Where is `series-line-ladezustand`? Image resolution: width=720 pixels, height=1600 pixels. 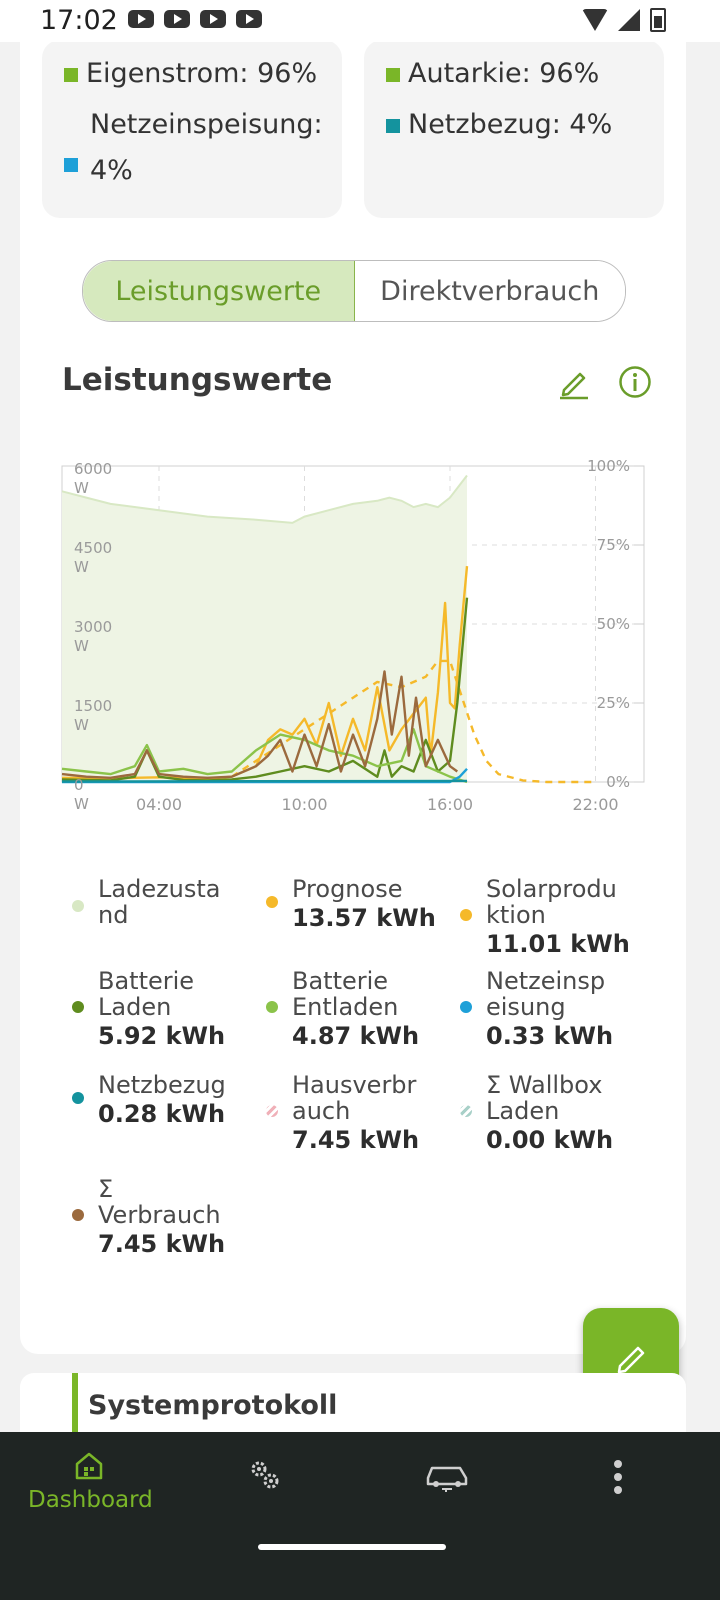 series-line-ladezustand is located at coordinates (264, 499).